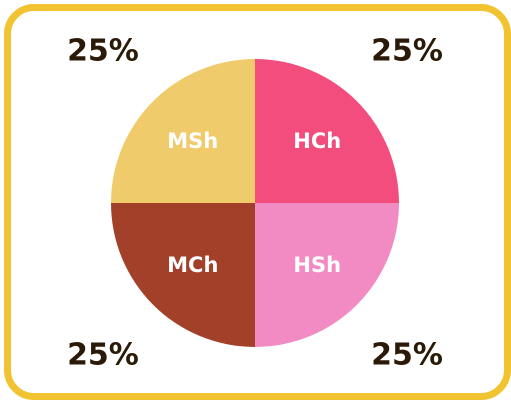  What do you see at coordinates (103, 355) in the screenshot?
I see `percent-label-mch: 25%` at bounding box center [103, 355].